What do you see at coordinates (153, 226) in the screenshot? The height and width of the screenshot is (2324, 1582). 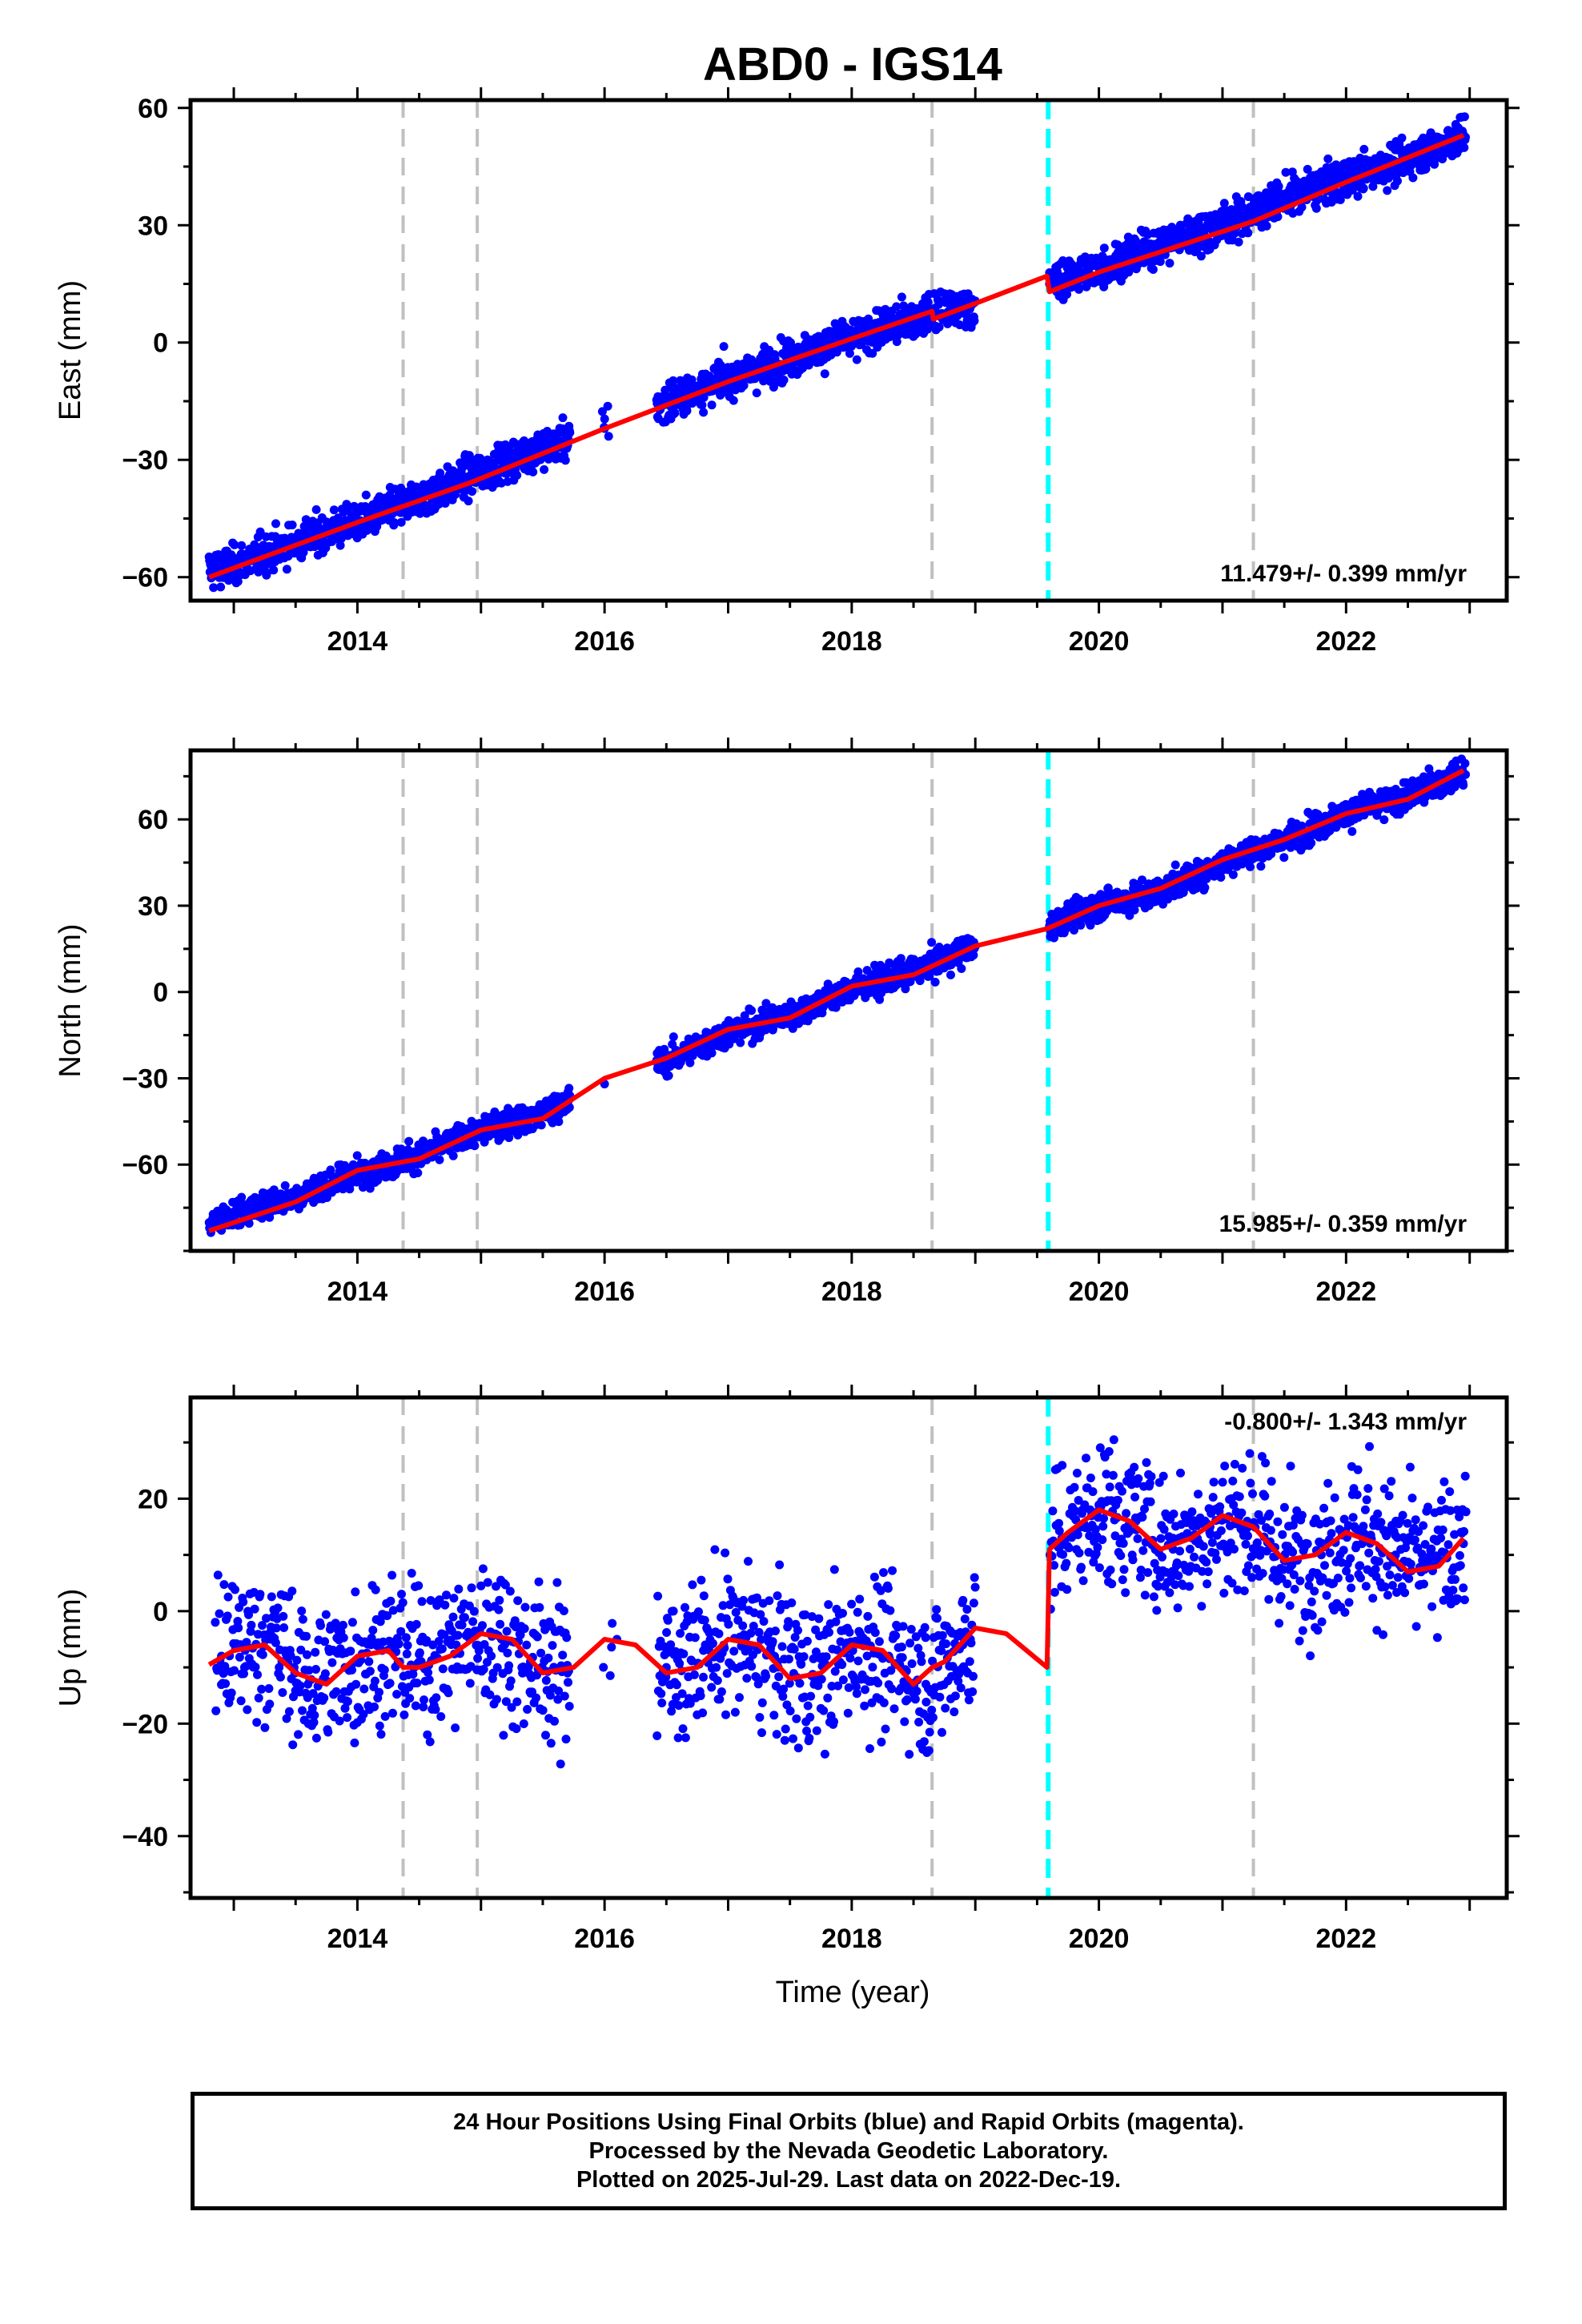 I see `y-tick-label: 30` at bounding box center [153, 226].